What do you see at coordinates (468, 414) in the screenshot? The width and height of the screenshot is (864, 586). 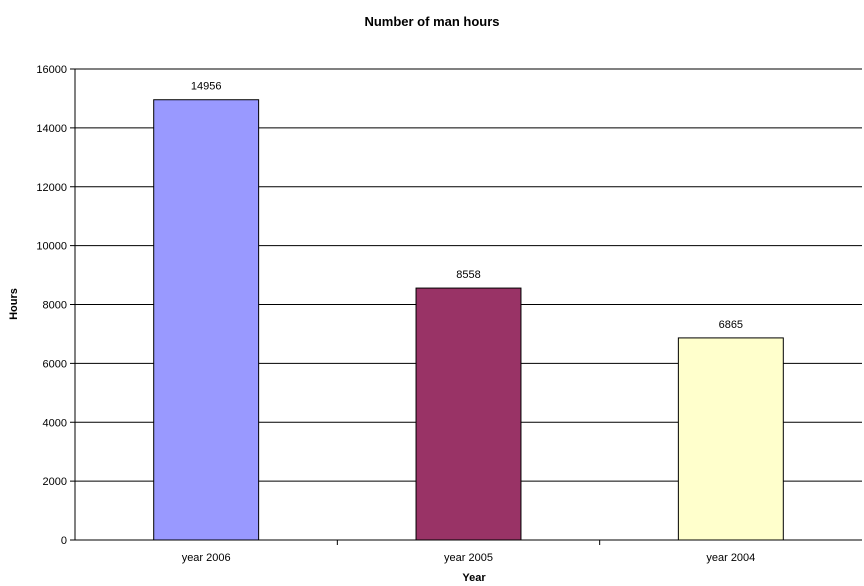 I see `bar-year-2005` at bounding box center [468, 414].